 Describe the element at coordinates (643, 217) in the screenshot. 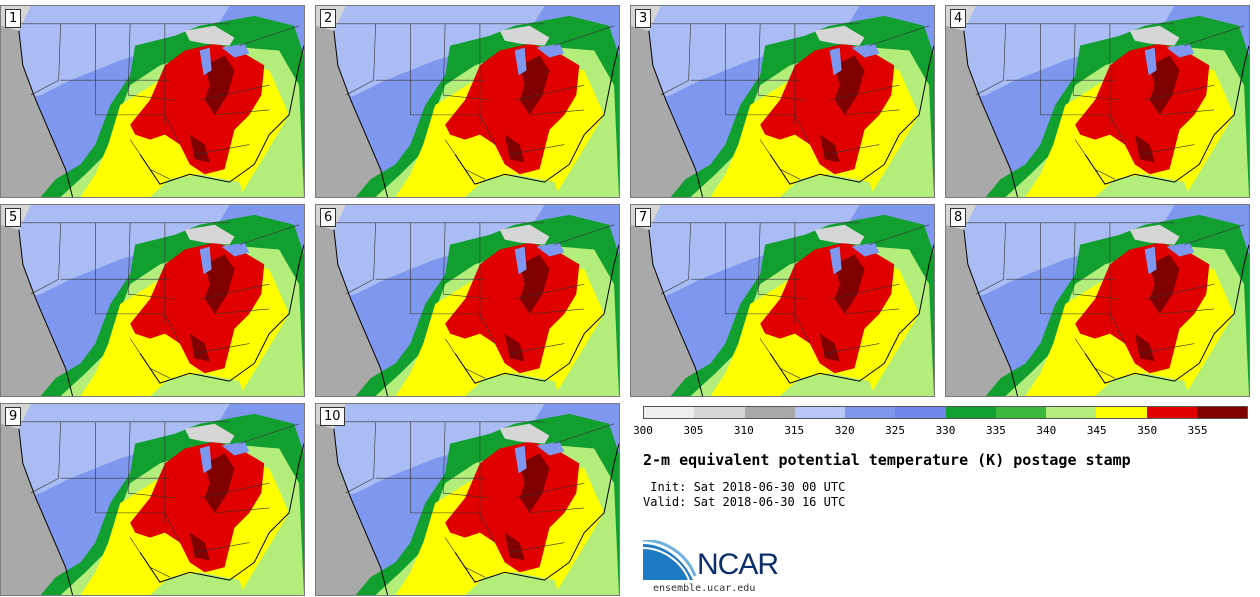

I see `panel-number-label: 7` at that location.